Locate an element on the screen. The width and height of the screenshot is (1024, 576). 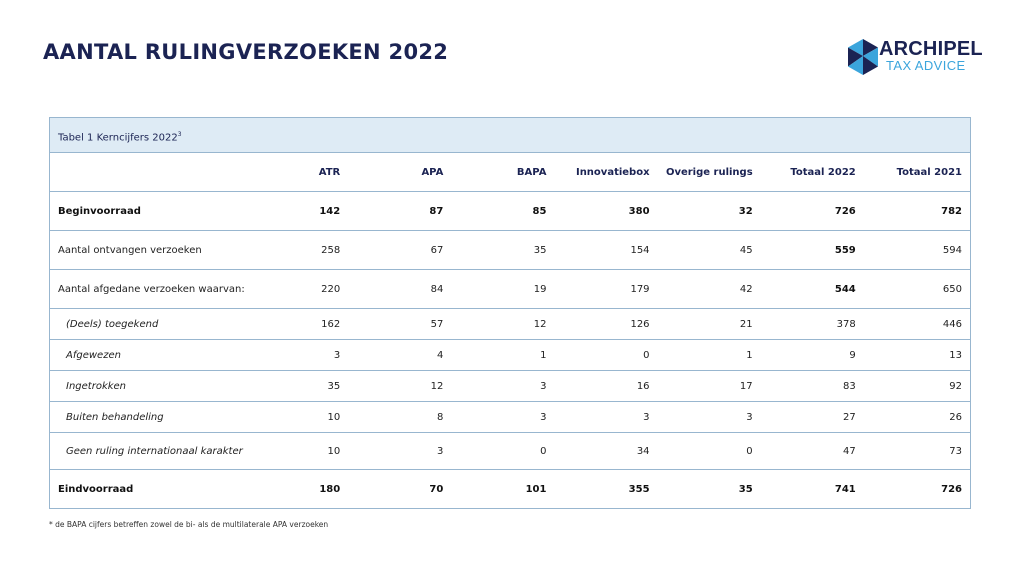
cell-value: 57 is located at coordinates (400, 324).